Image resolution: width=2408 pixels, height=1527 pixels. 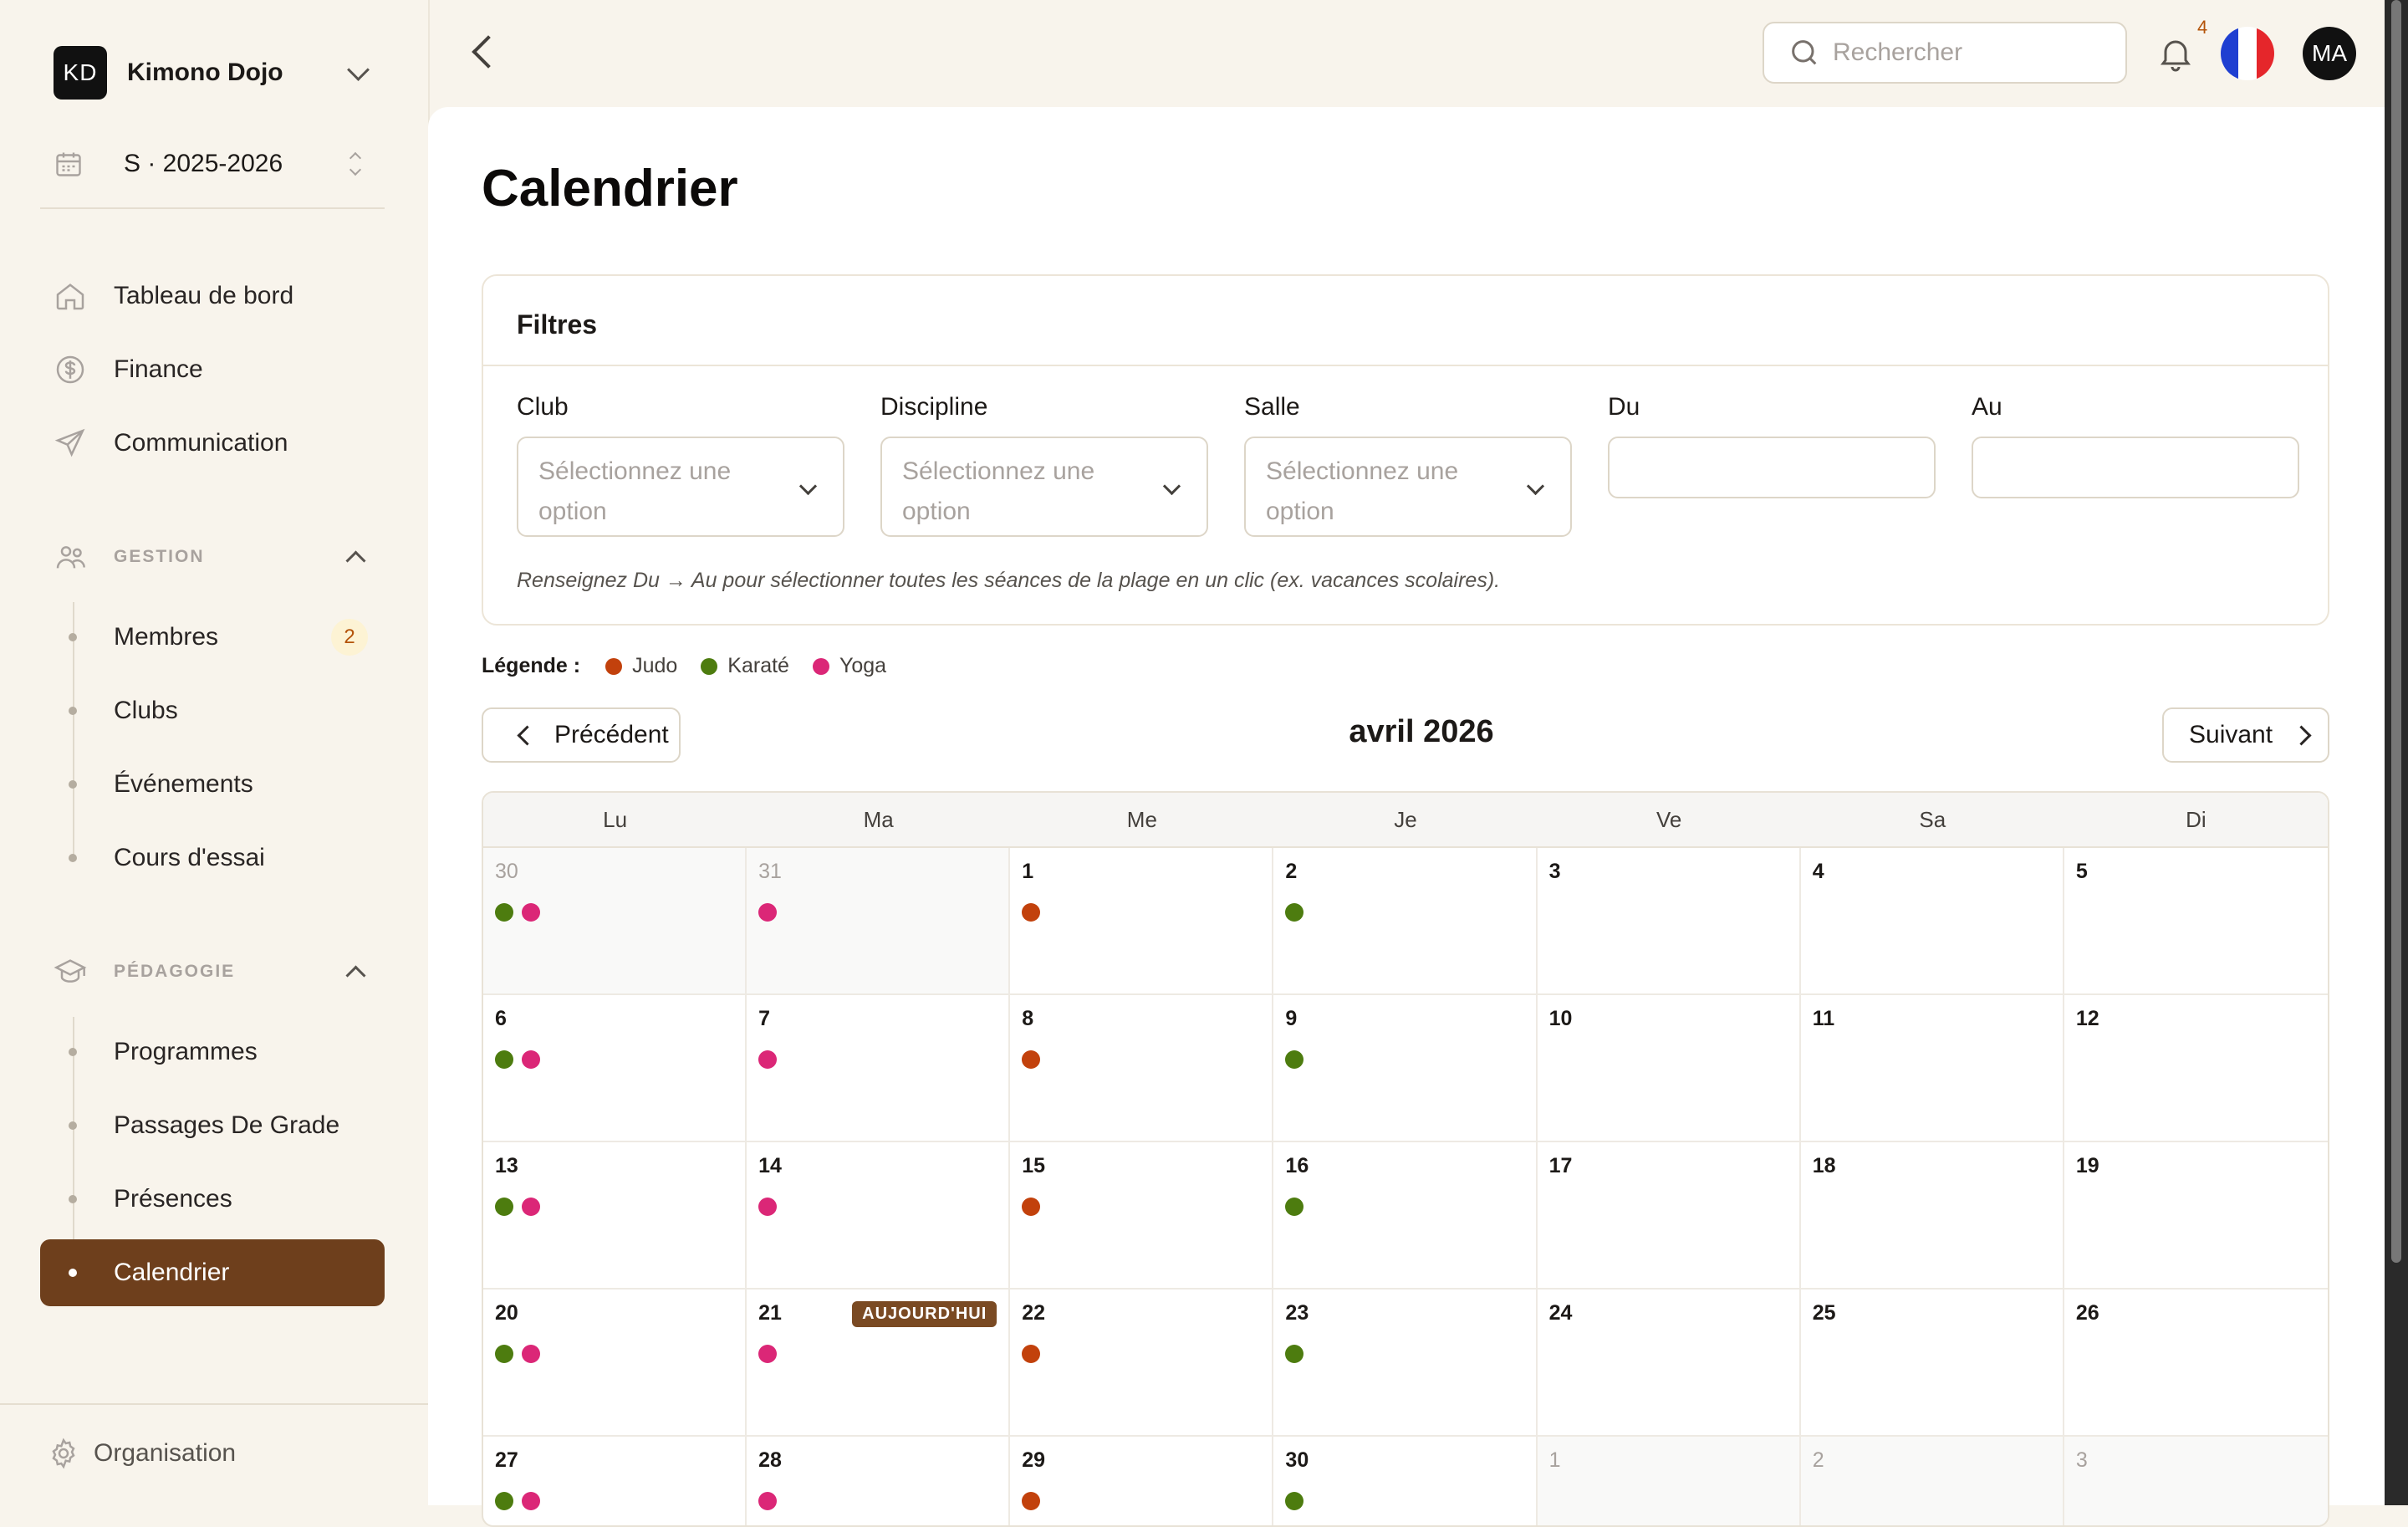 I want to click on day-number: 2, so click(x=1291, y=872).